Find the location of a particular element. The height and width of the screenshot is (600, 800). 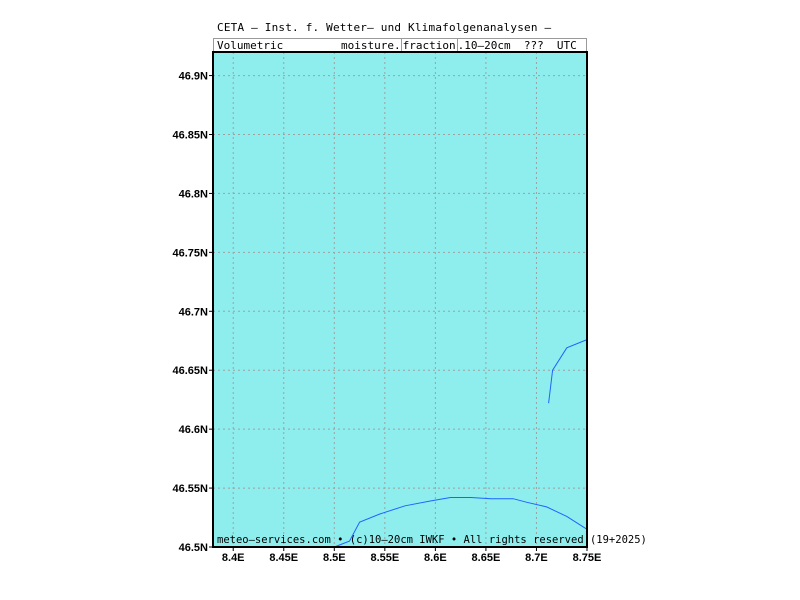

lat-tick-label: 46.7N is located at coordinates (193, 312).